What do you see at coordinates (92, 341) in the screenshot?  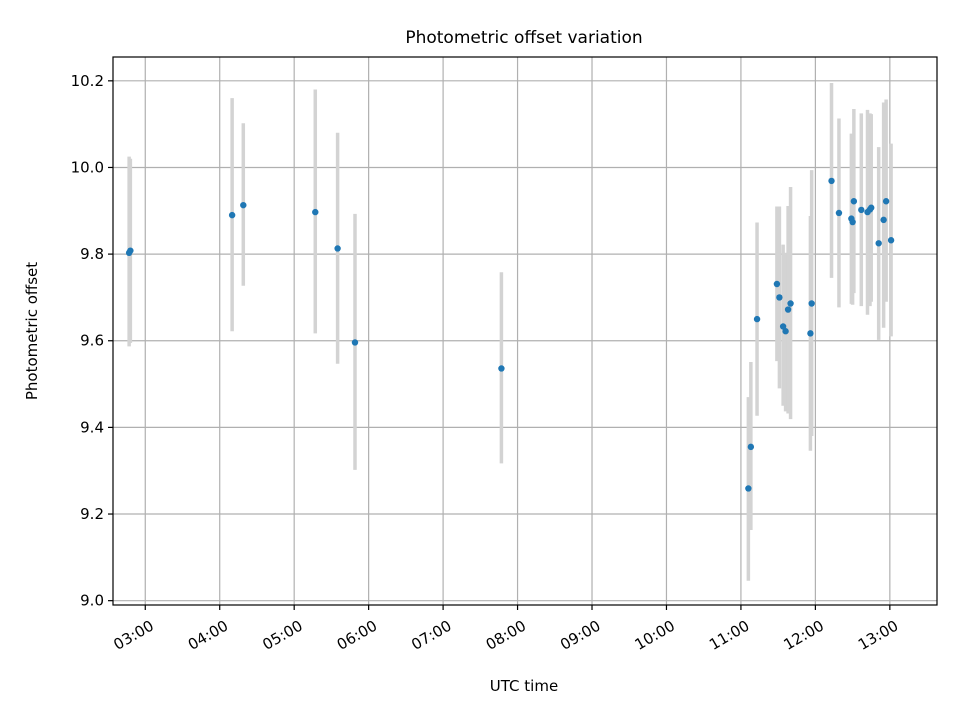 I see `y-tick-label: 9.6` at bounding box center [92, 341].